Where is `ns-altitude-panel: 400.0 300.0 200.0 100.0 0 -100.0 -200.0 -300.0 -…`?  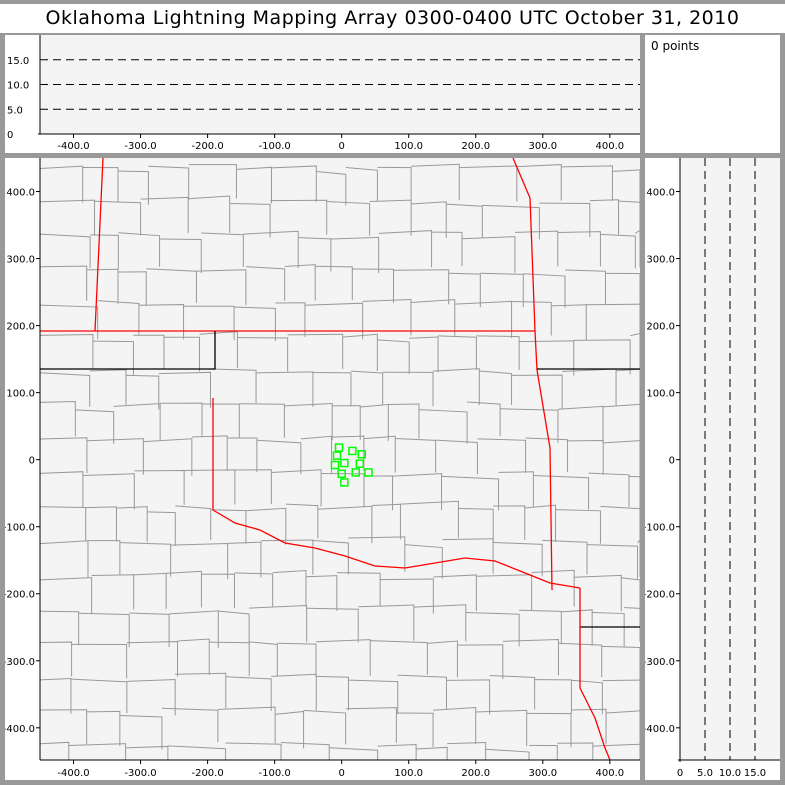
ns-altitude-panel: 400.0 300.0 200.0 100.0 0 -100.0 -200.0 -300.0 -… is located at coordinates (711, 469).